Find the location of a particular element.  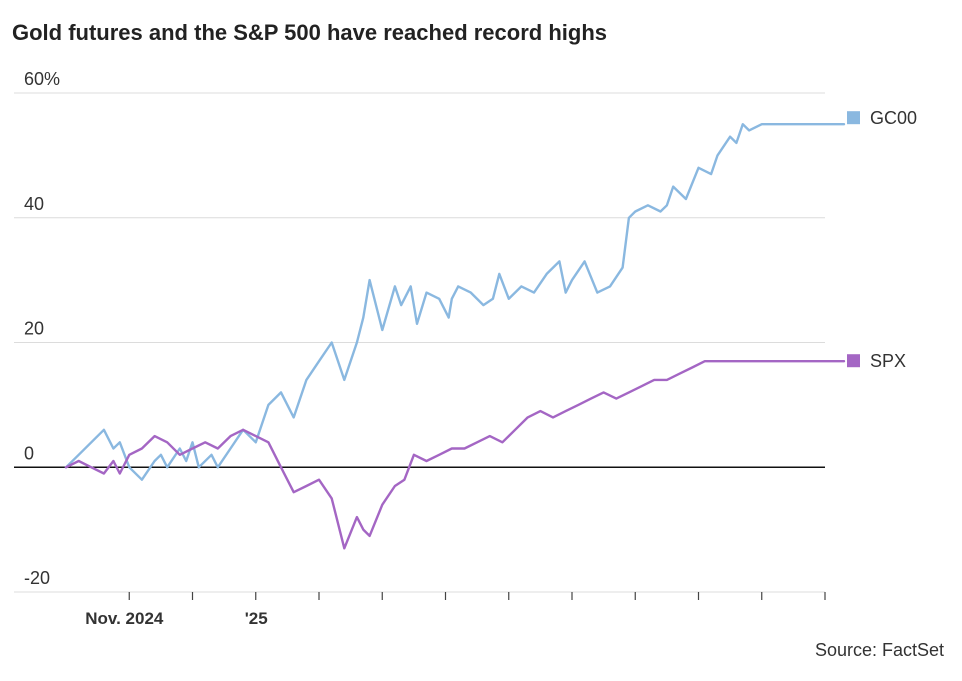

legend-swatch-gc00 is located at coordinates (853, 118).